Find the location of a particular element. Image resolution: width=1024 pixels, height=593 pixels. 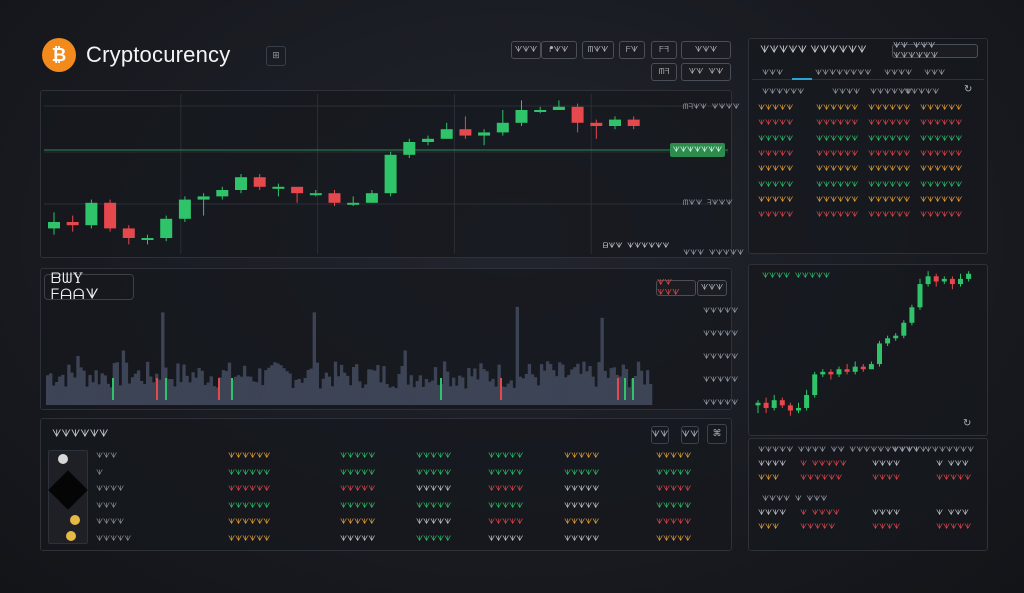

orderbook-selector: ᗐᗐ ᗐᗐᗐ ᗐᗐᗐᗐᗐᗐ is located at coordinates (935, 50).